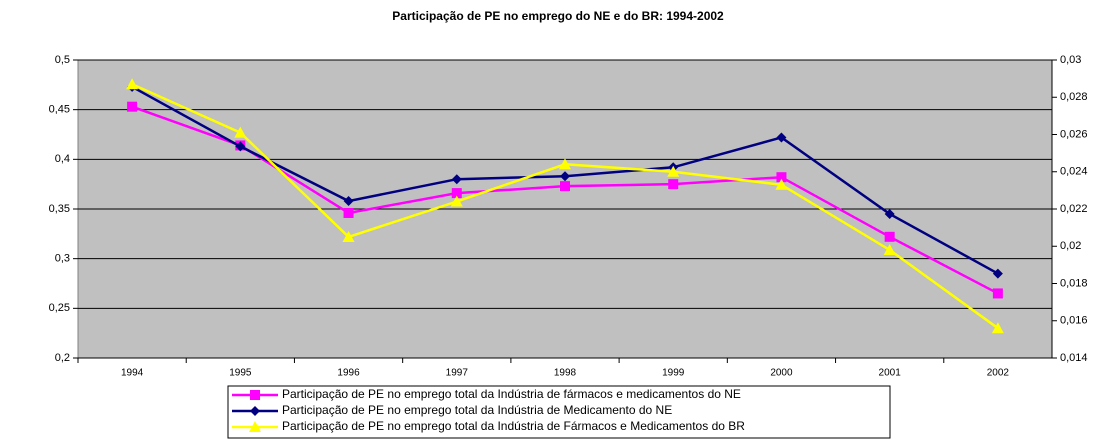 This screenshot has width=1116, height=439. Describe the element at coordinates (1074, 283) in the screenshot. I see `y2-tick-label: 0,018` at that location.